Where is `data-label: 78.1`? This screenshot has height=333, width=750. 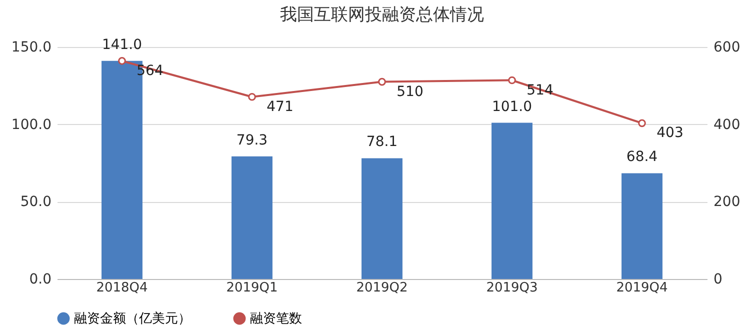 data-label: 78.1 is located at coordinates (382, 142).